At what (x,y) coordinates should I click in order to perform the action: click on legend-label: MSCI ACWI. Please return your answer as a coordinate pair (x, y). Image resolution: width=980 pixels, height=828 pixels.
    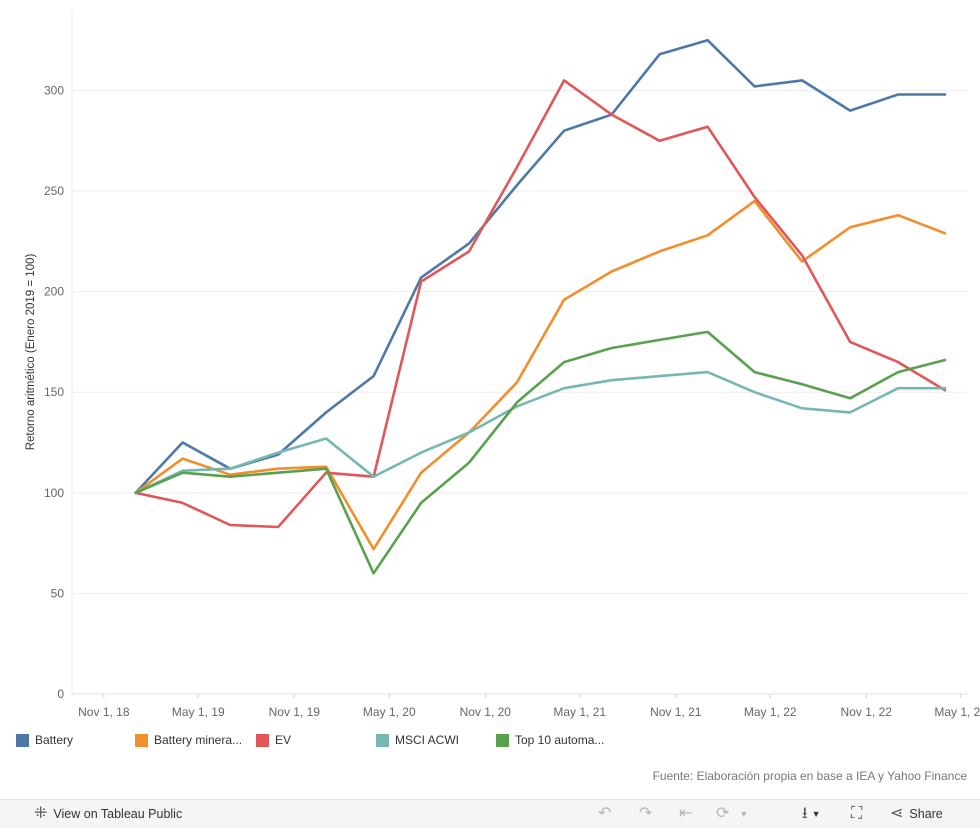
    Looking at the image, I should click on (427, 740).